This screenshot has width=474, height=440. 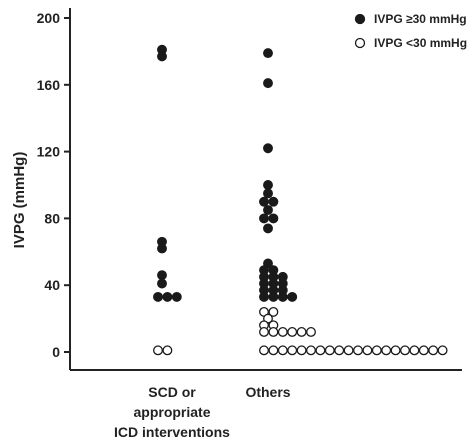 What do you see at coordinates (56, 352) in the screenshot?
I see `y-tick-label: 0` at bounding box center [56, 352].